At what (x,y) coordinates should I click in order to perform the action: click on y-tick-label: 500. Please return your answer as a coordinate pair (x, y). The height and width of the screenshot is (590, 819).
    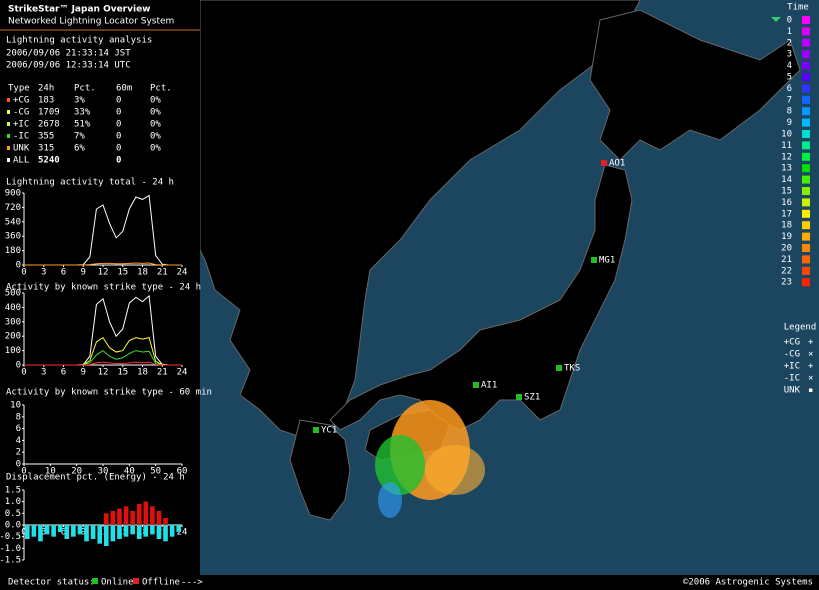
    Looking at the image, I should click on (13, 294).